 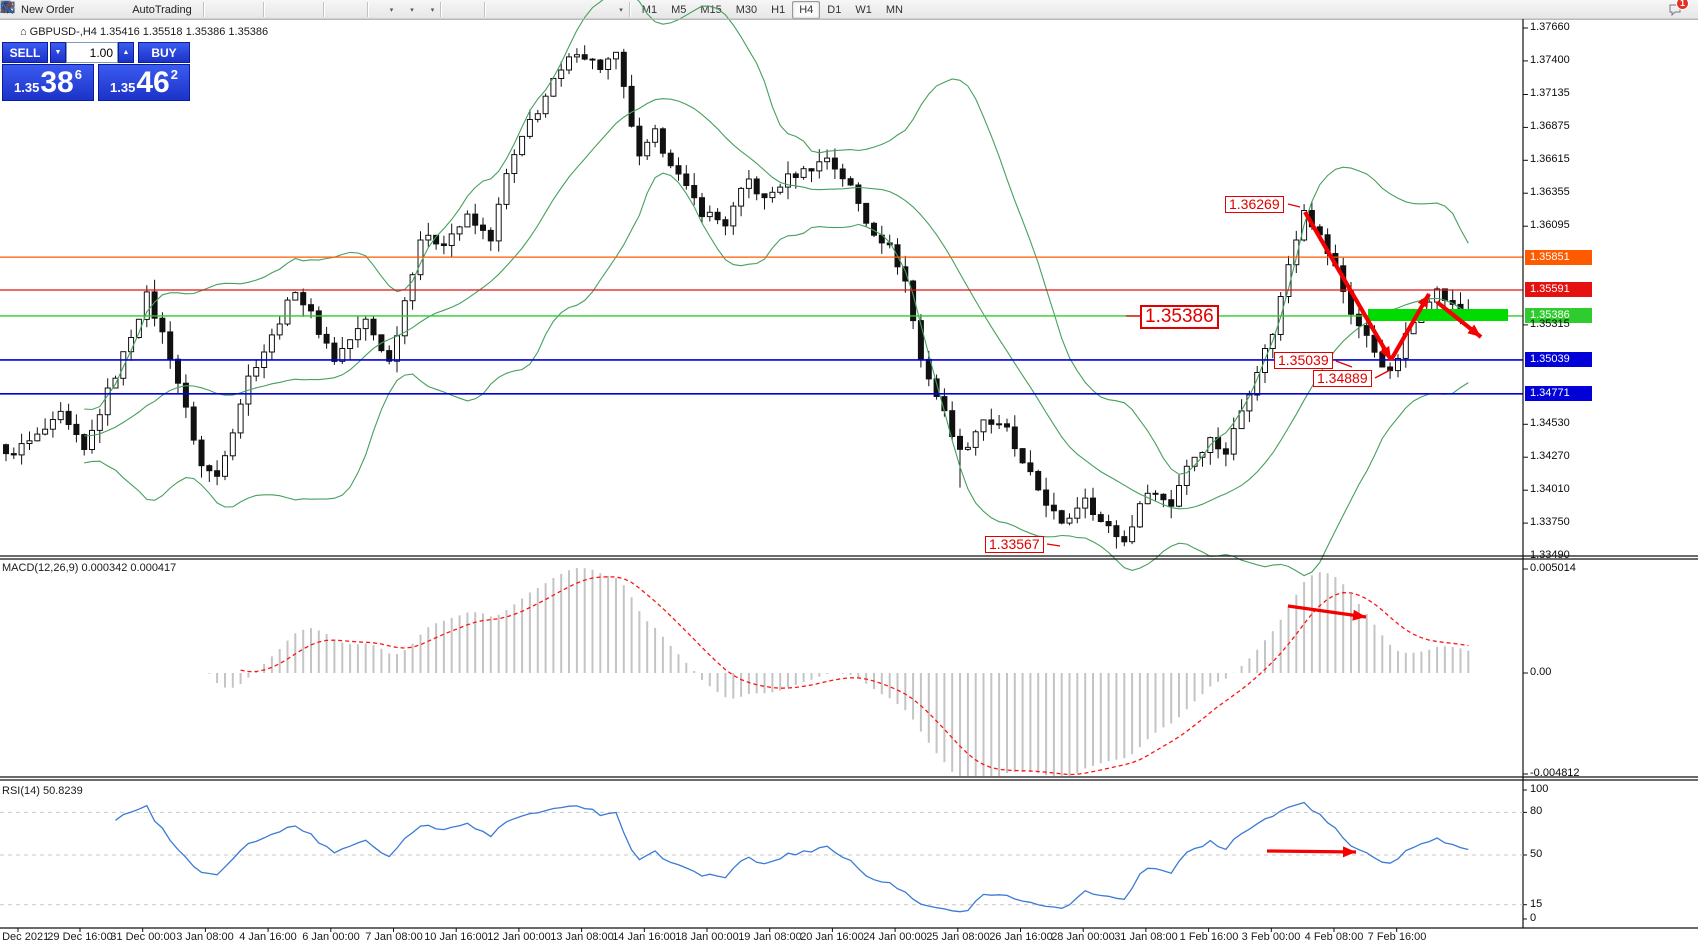 What do you see at coordinates (27, 87) in the screenshot?
I see `sell-price-whole: 1.35` at bounding box center [27, 87].